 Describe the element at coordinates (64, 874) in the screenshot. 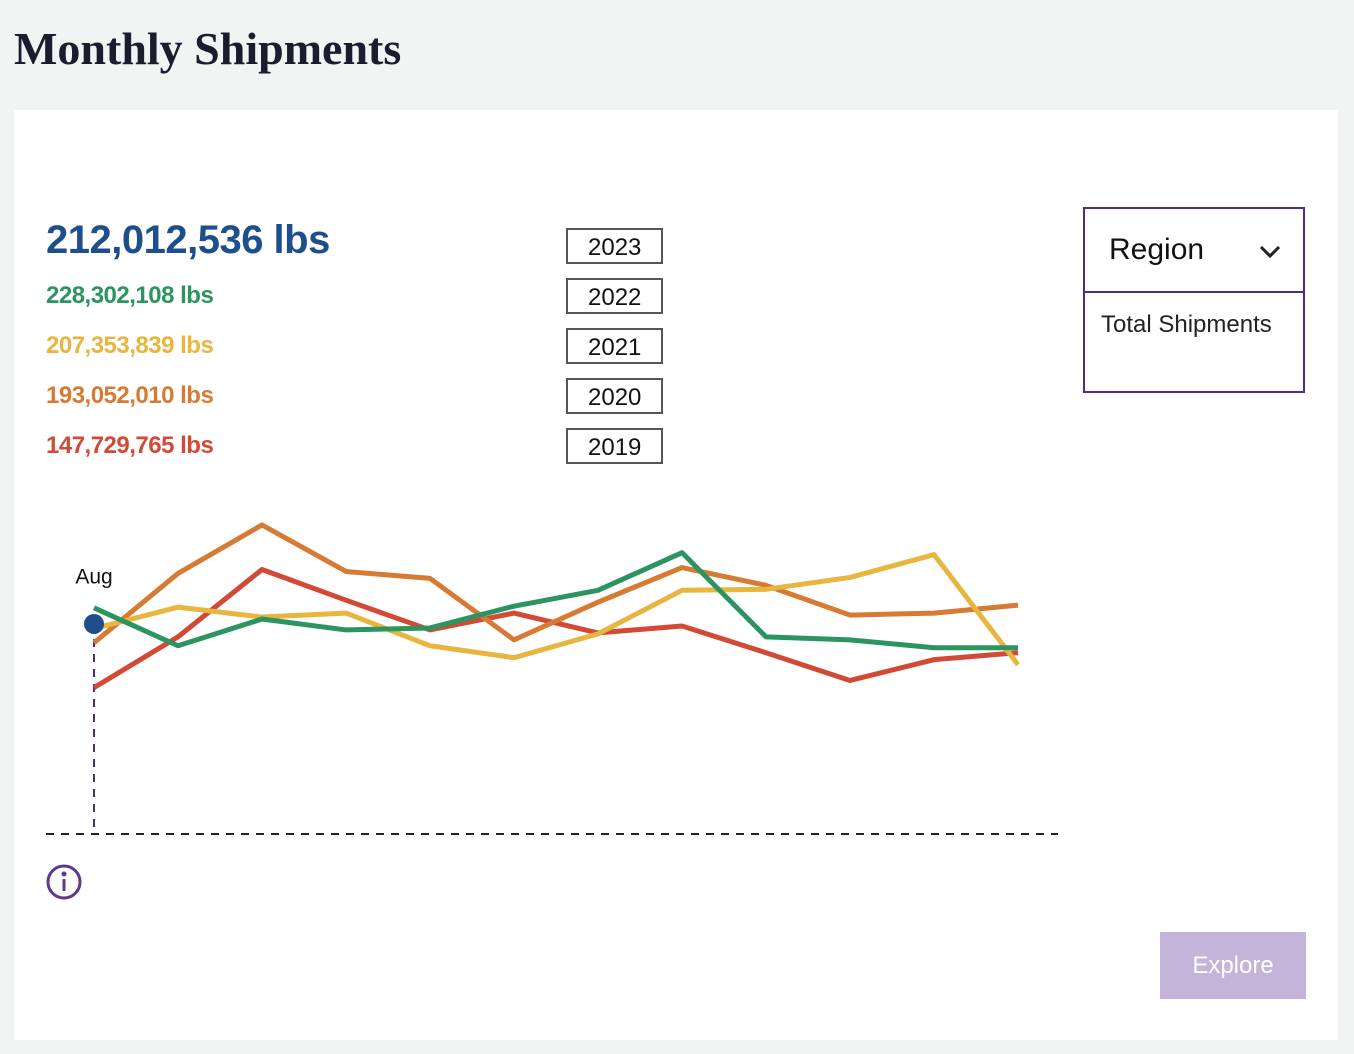

I see `info-icon-dot` at that location.